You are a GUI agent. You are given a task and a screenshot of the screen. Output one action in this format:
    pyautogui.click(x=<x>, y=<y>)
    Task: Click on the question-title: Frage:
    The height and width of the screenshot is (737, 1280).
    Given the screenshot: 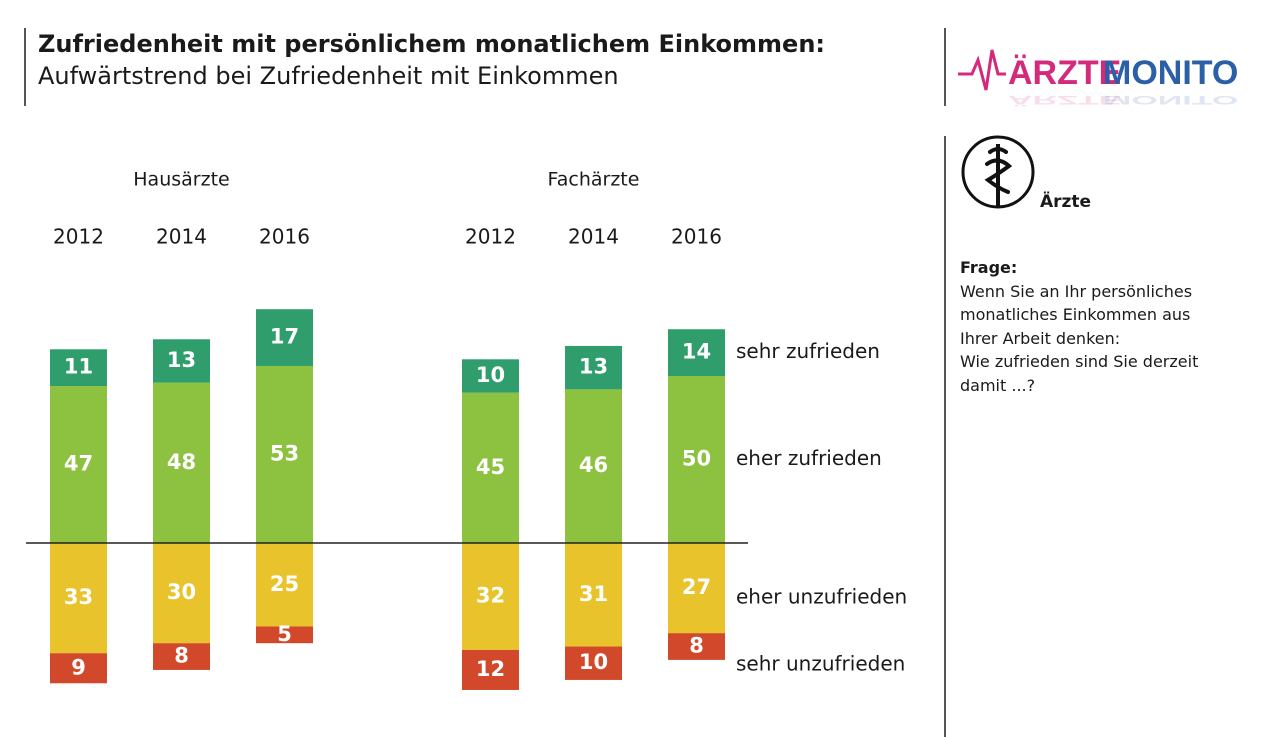 What is the action you would take?
    pyautogui.click(x=989, y=267)
    